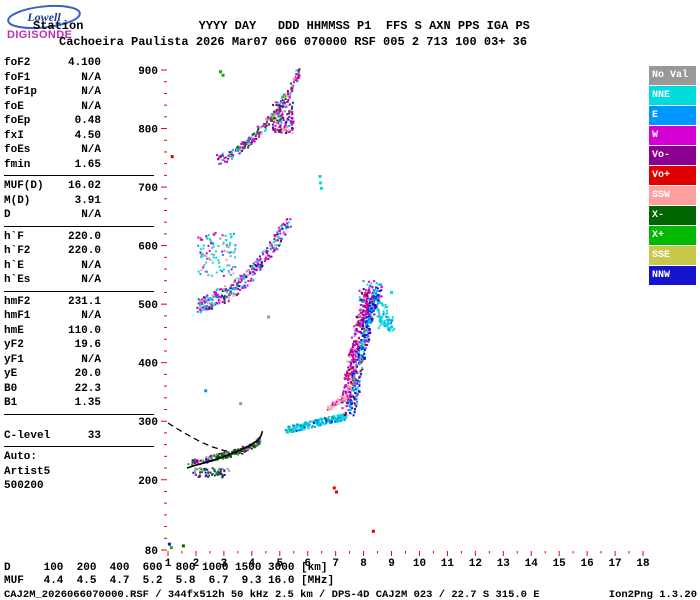  What do you see at coordinates (79, 266) in the screenshot?
I see `param-row: h`E N/A` at bounding box center [79, 266].